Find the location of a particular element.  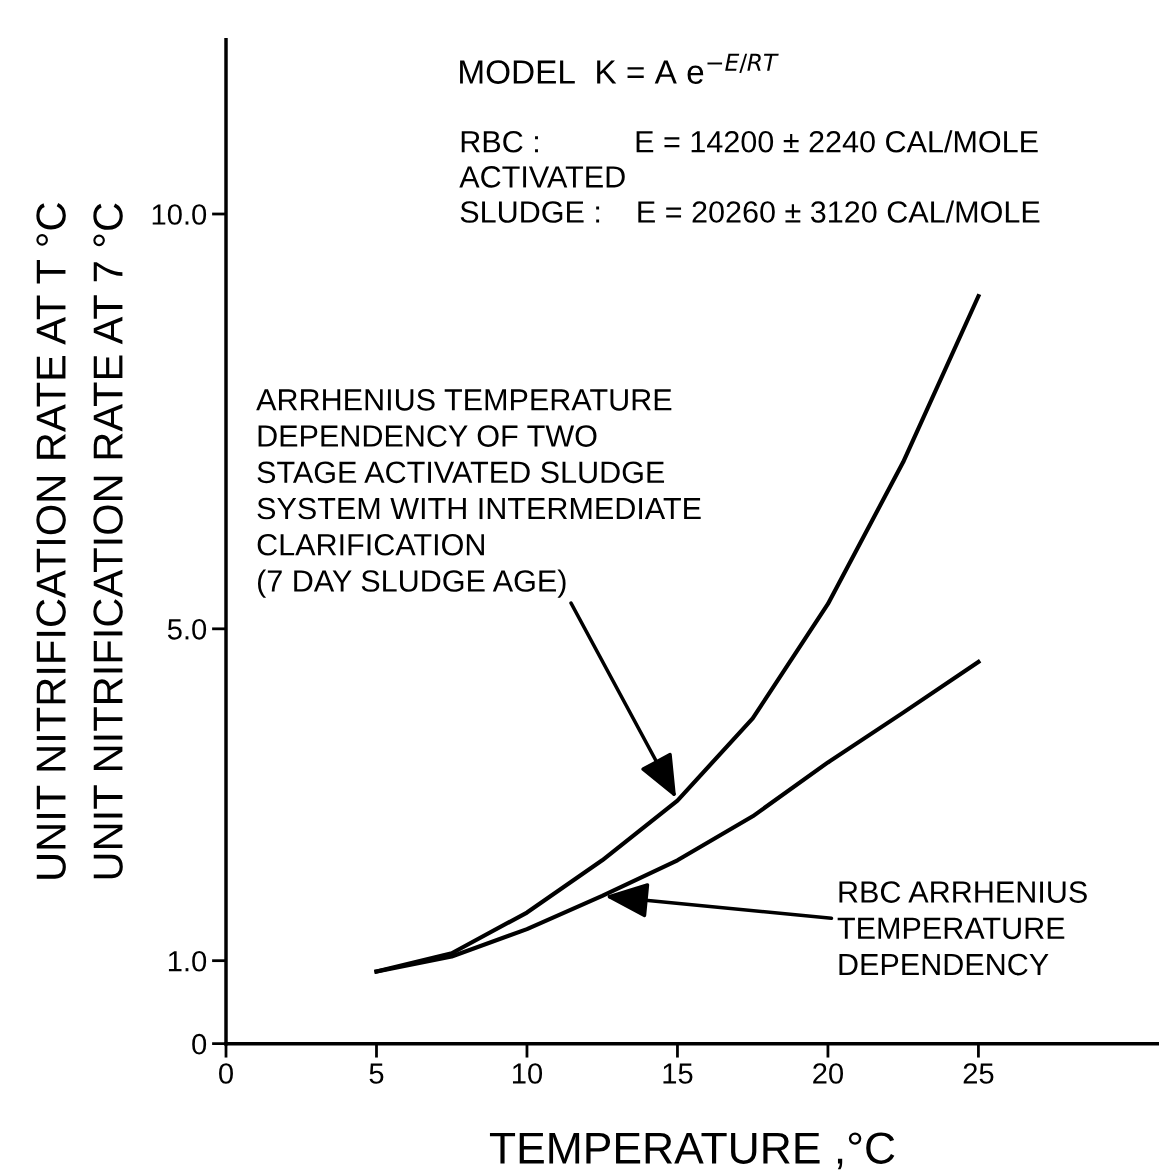

x-tick-label: 0 is located at coordinates (226, 1073).